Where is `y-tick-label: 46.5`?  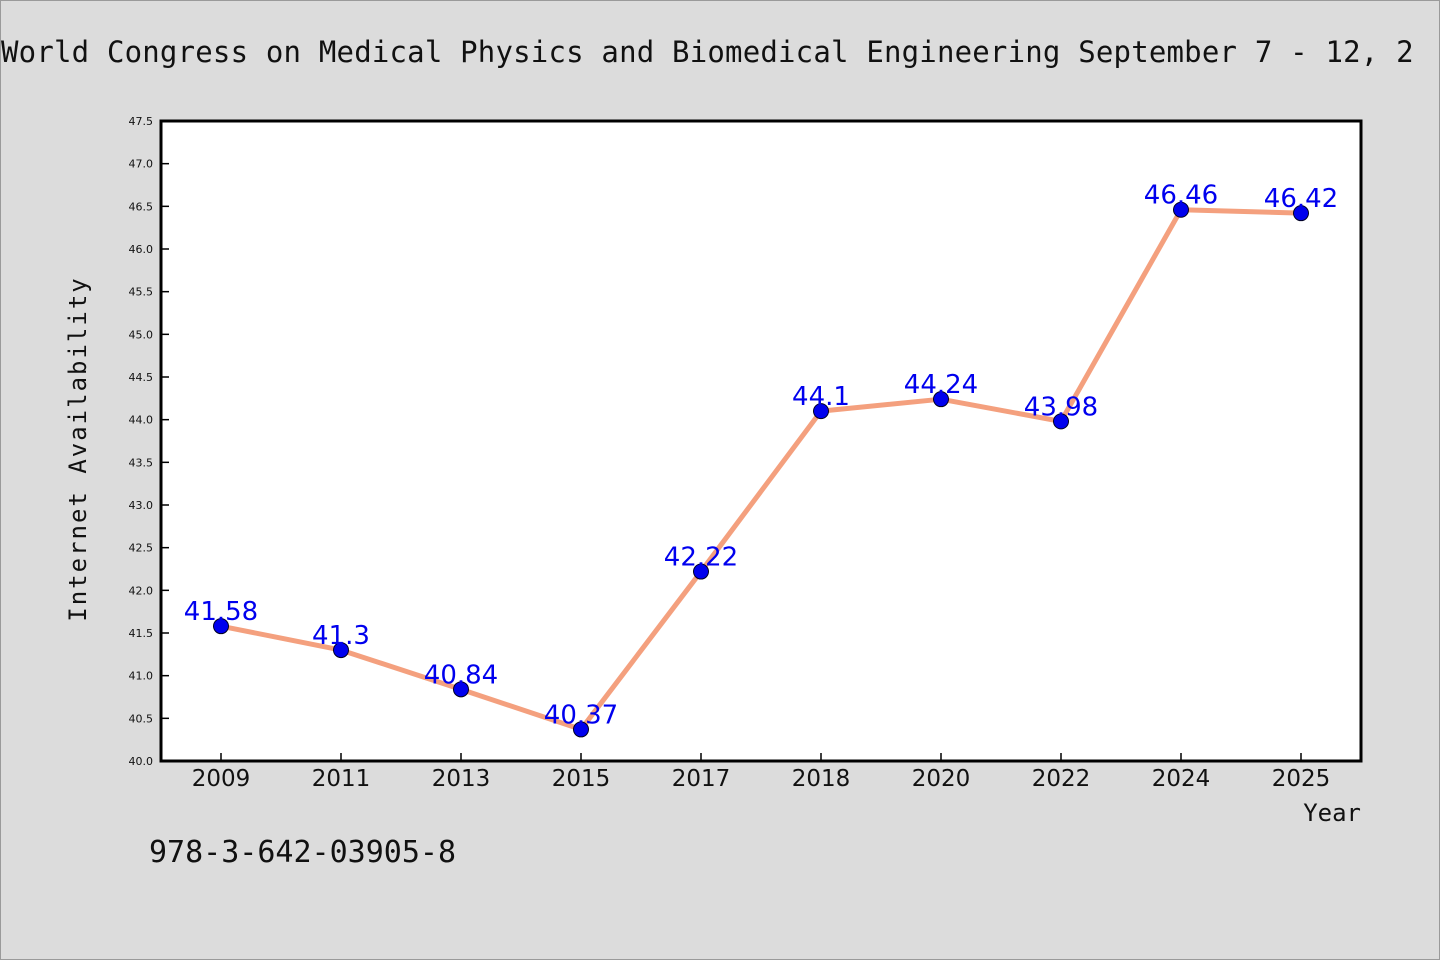
y-tick-label: 46.5 is located at coordinates (141, 206).